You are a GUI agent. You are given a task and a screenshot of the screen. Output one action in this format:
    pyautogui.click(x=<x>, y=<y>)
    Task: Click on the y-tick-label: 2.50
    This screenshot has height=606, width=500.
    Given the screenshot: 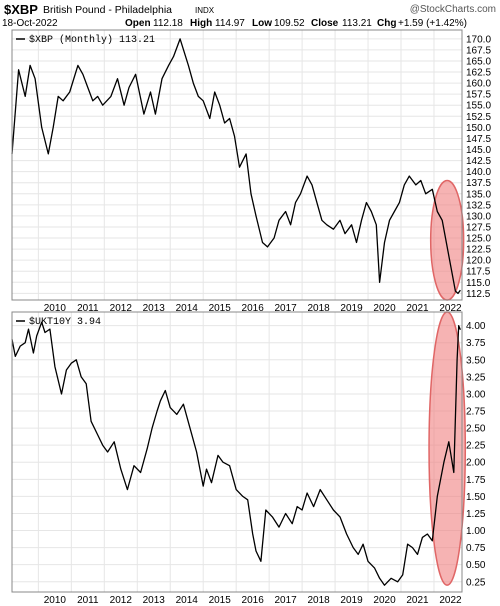 What is the action you would take?
    pyautogui.click(x=476, y=429)
    